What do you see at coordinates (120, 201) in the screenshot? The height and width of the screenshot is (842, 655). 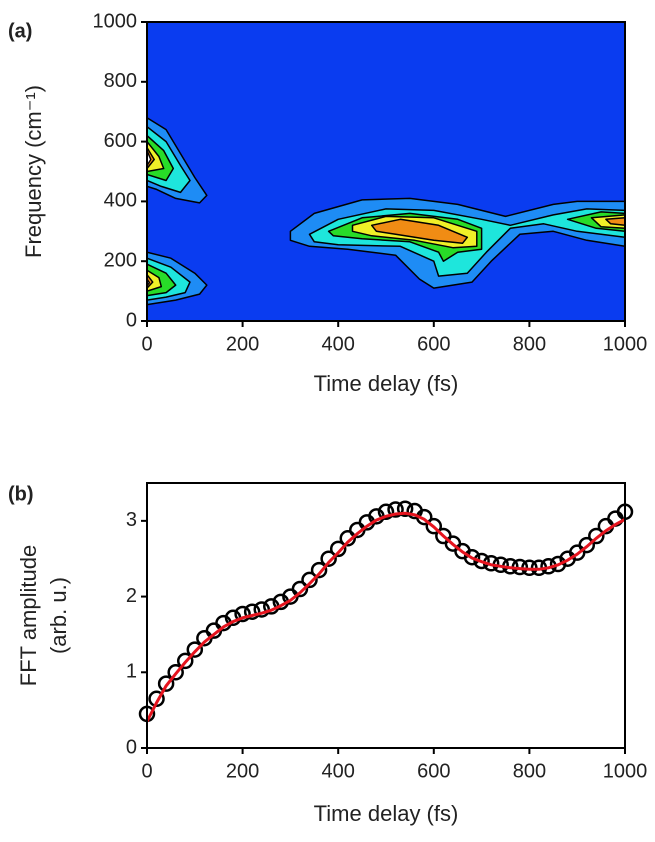 I see `y-tick-label: 400` at bounding box center [120, 201].